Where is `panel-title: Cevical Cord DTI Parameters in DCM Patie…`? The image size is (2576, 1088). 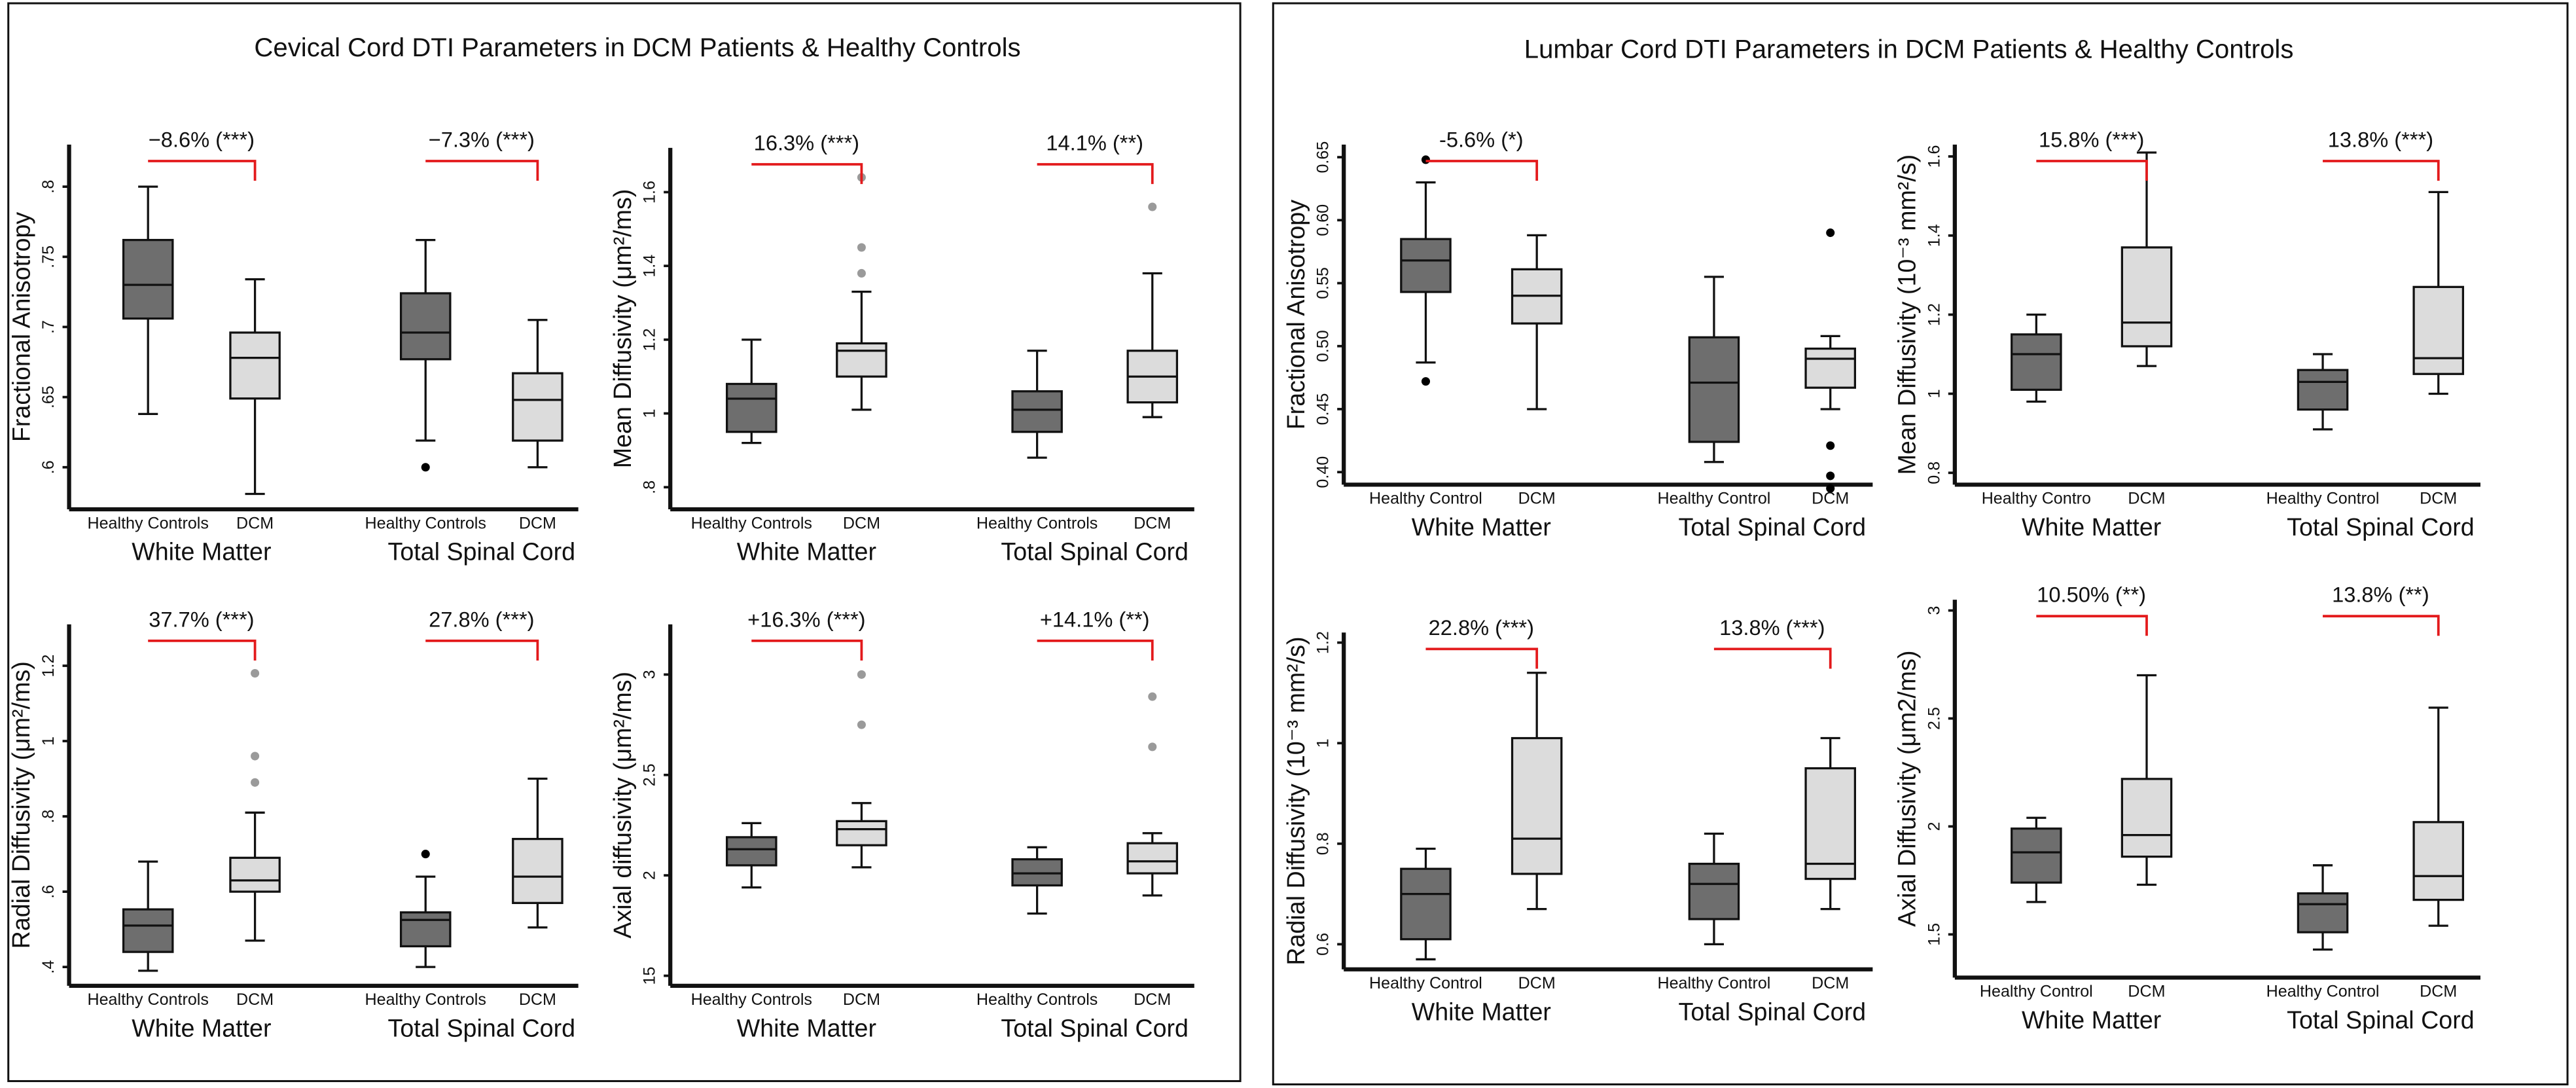 panel-title: Cevical Cord DTI Parameters in DCM Patie… is located at coordinates (637, 48).